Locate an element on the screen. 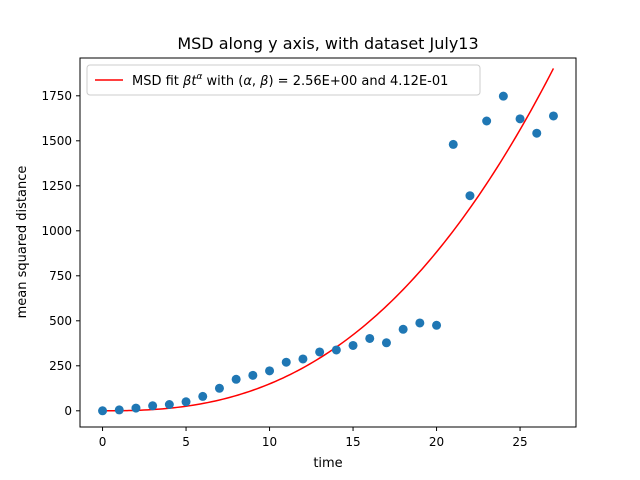  x-axis-label: time is located at coordinates (327, 463).